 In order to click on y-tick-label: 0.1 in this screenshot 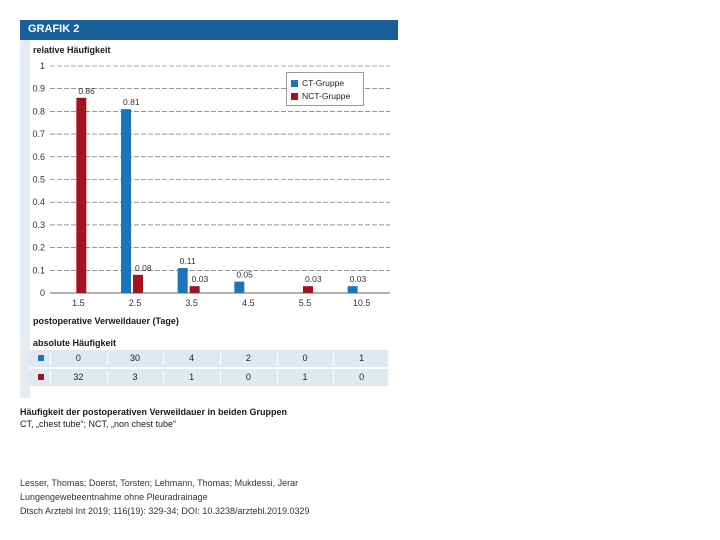, I will do `click(38, 270)`.